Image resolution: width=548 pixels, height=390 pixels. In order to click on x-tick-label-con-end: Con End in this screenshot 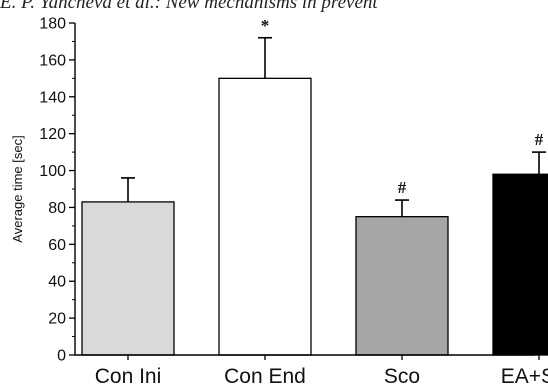, I will do `click(265, 376)`.